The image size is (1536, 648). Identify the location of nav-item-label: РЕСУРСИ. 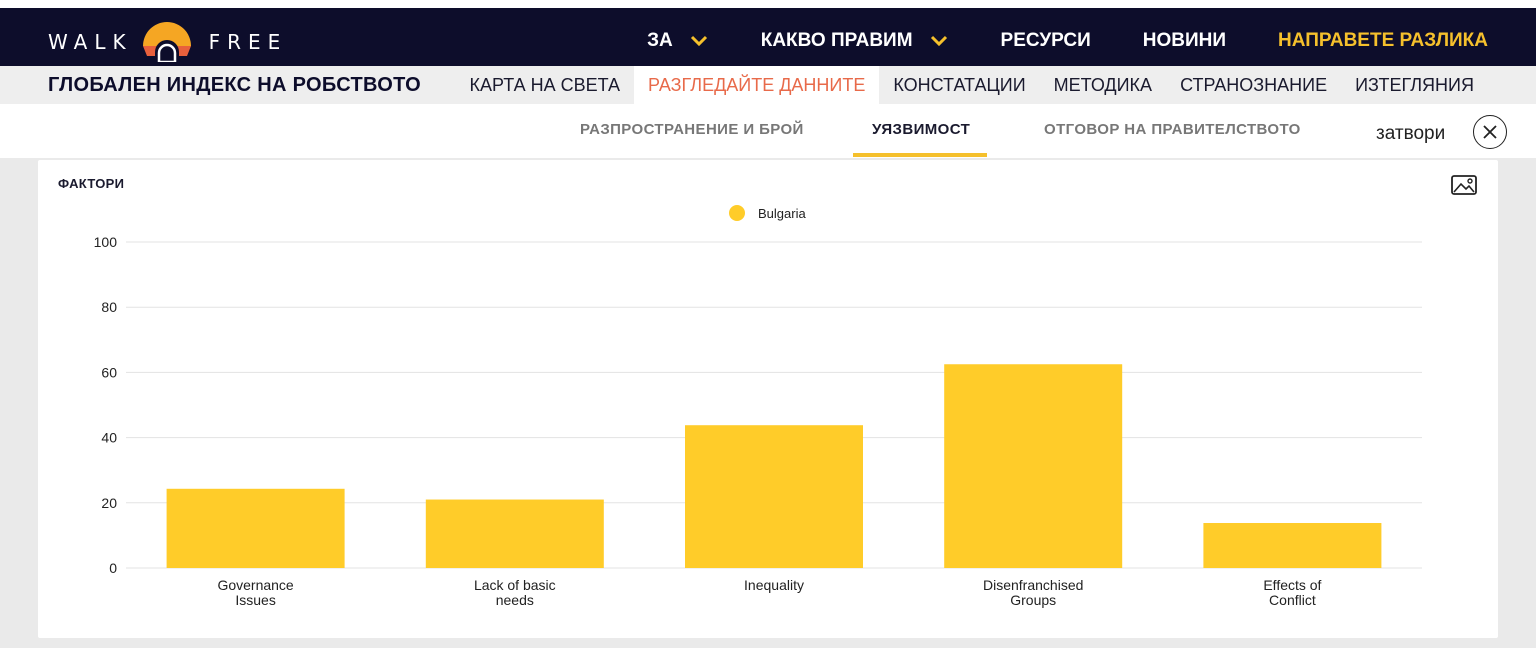
(1045, 40).